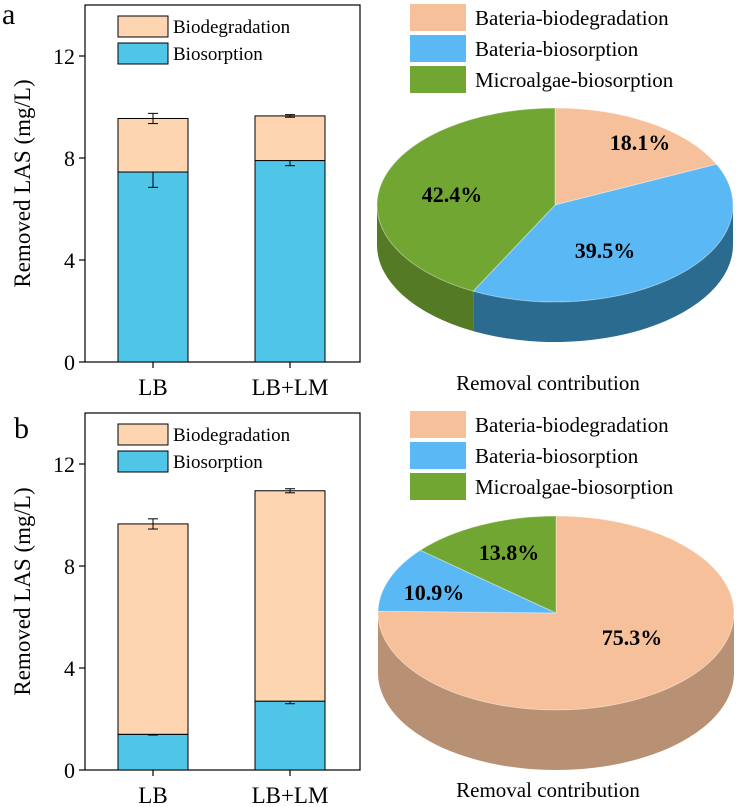  I want to click on pie-value-label: 42.4%, so click(452, 194).